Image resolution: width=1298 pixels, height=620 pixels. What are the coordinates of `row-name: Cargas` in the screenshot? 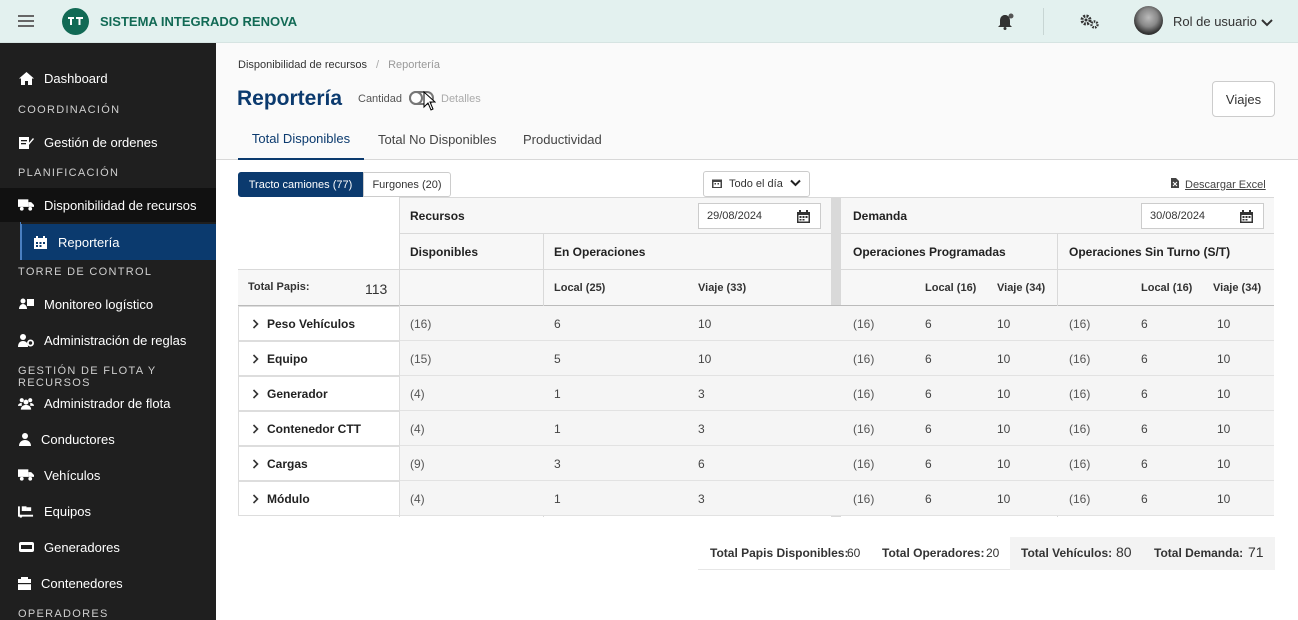 It's located at (287, 463).